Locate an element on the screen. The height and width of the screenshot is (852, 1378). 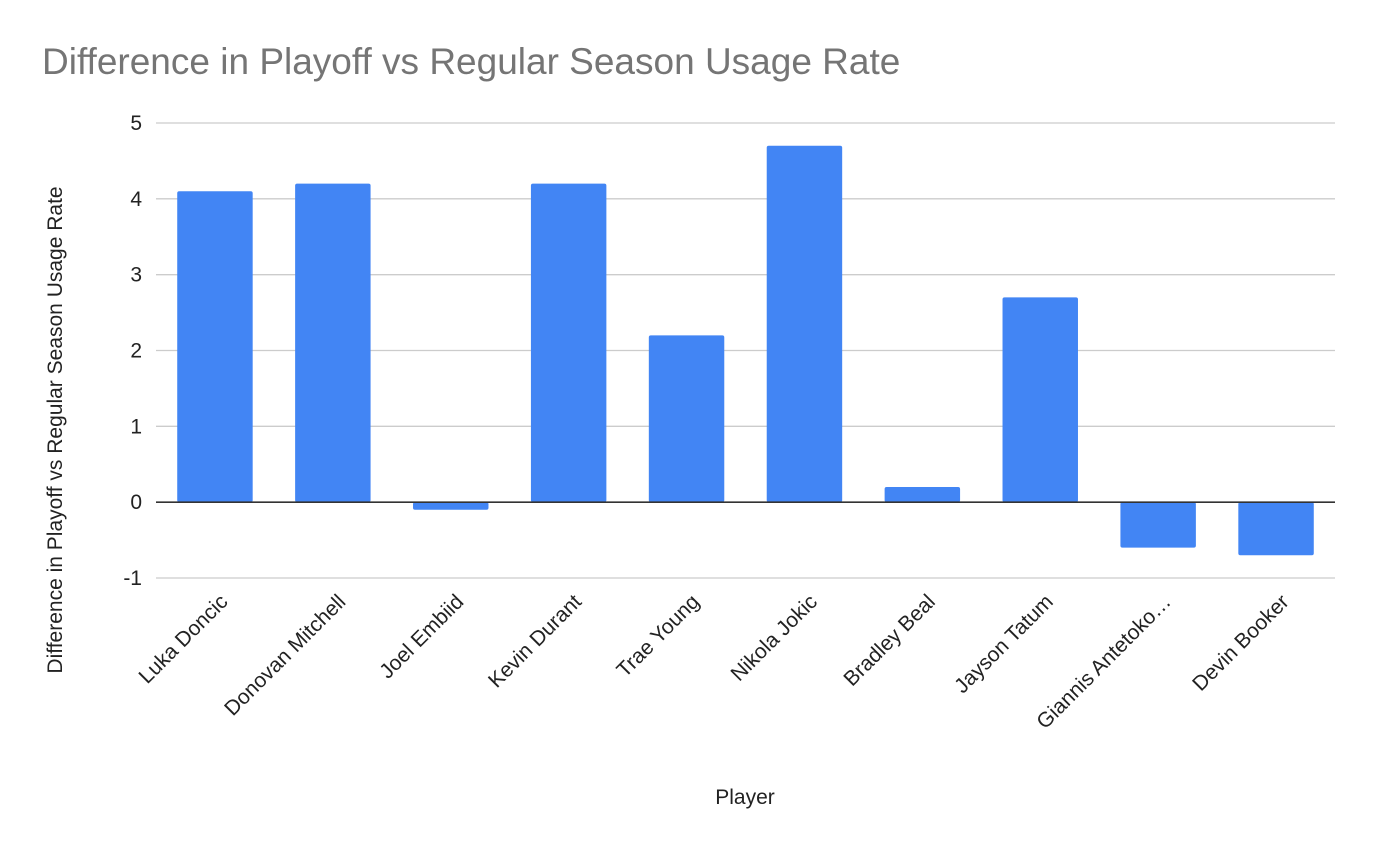
y-tick-label: 0 is located at coordinates (136, 502).